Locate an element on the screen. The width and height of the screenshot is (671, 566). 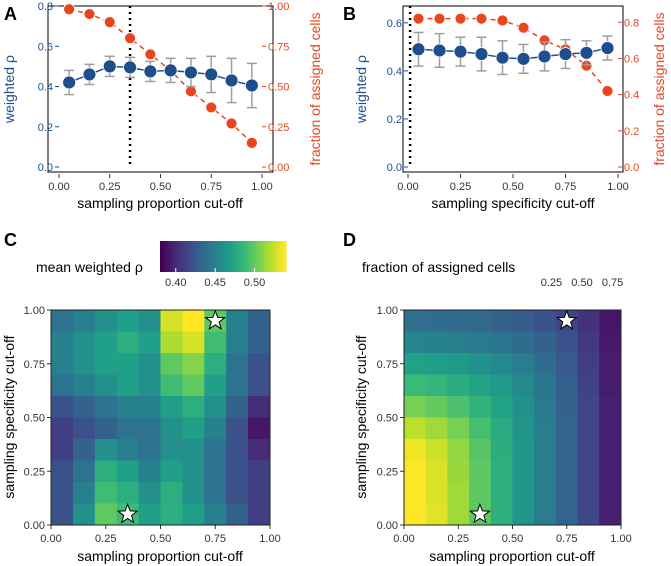
plot-border-c is located at coordinates (160, 417).